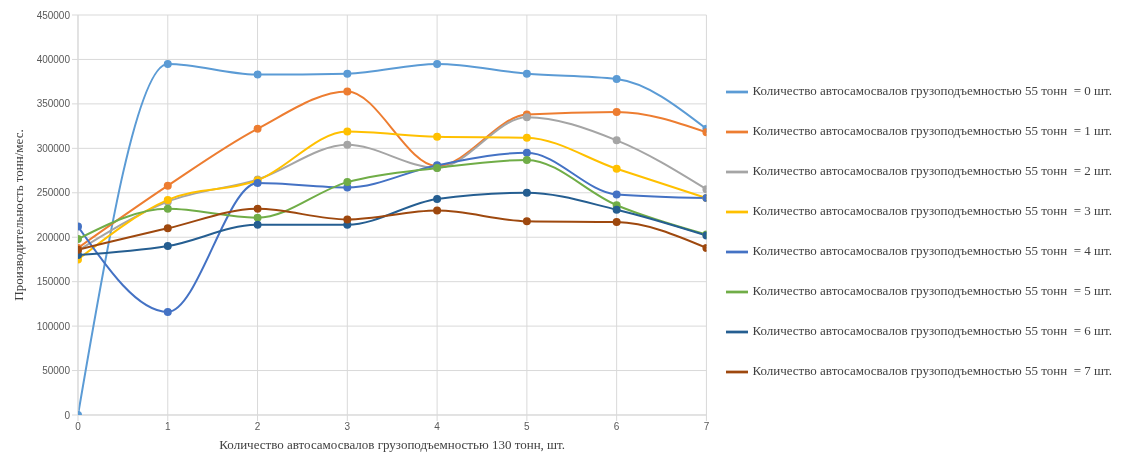  I want to click on x-axis-title: Количество автосамосвалов грузоподъемностью 130 тонн, шт., so click(392, 444).